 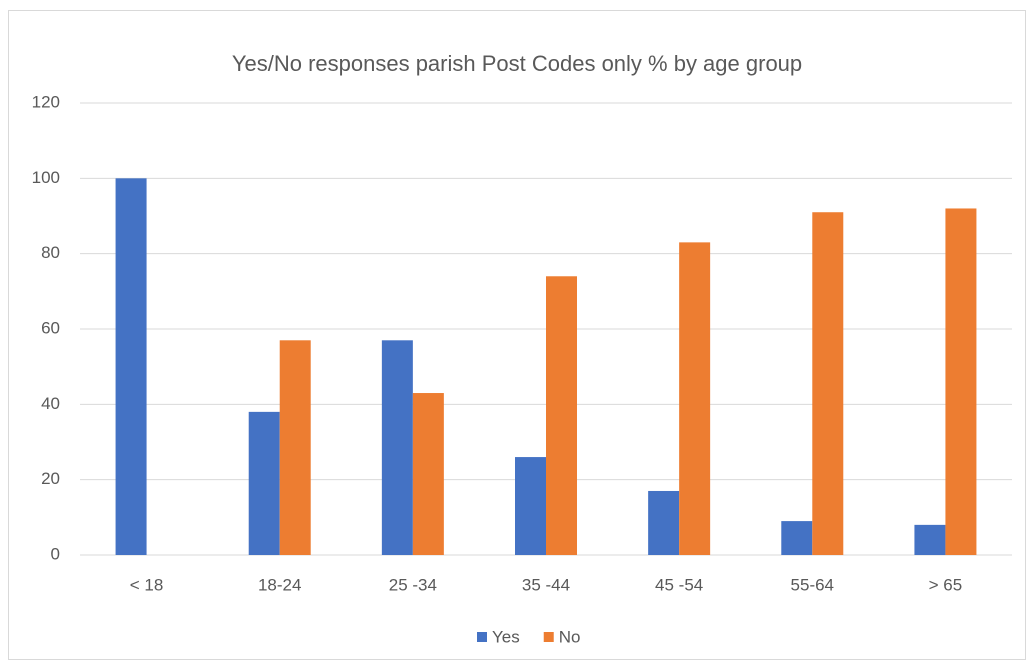 What do you see at coordinates (50, 403) in the screenshot?
I see `y-tick-label: 40` at bounding box center [50, 403].